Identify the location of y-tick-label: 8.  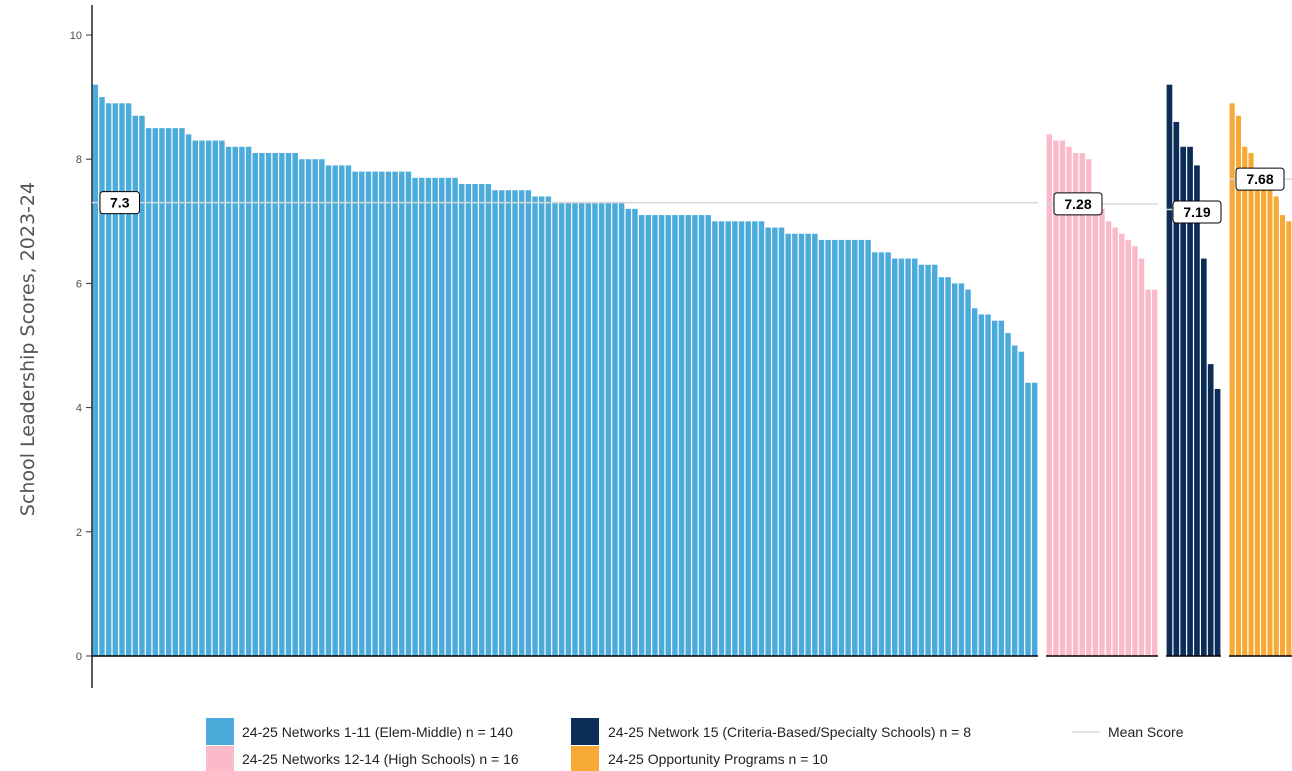
(79, 160).